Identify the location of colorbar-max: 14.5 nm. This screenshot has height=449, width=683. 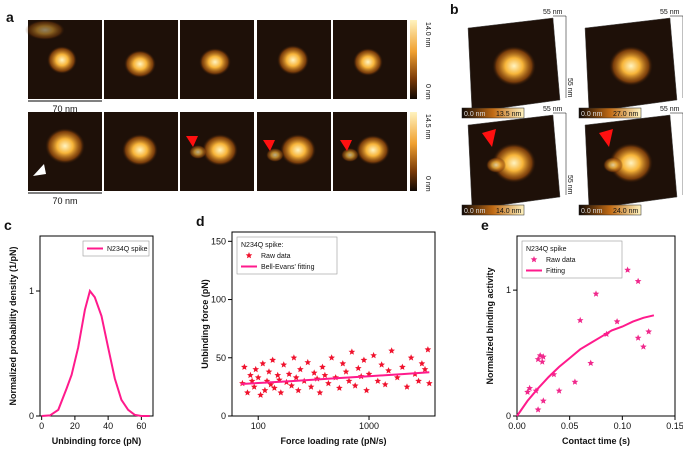
(427, 126).